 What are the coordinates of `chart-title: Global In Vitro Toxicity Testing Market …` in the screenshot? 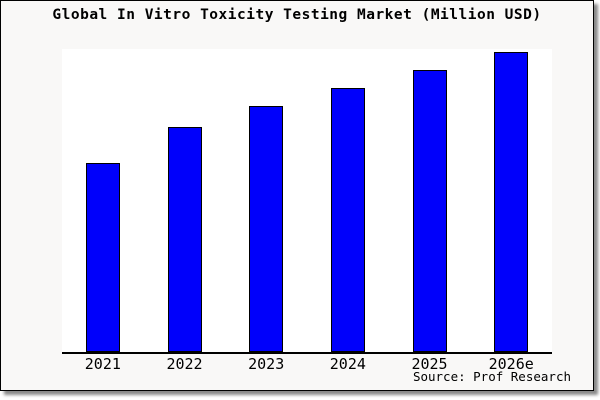 It's located at (297, 15).